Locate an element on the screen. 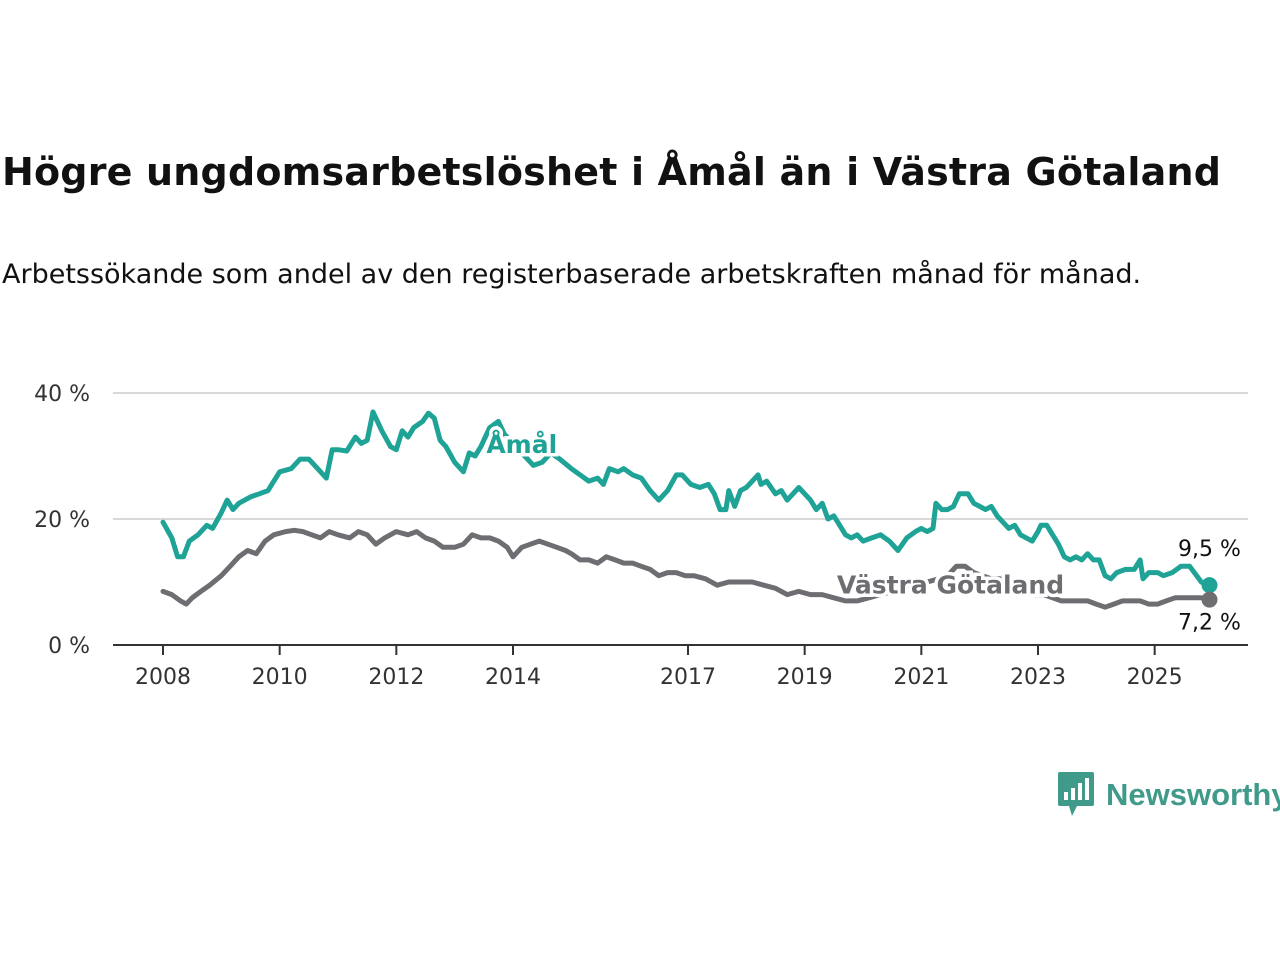  y-tick-label: 0 % is located at coordinates (69, 646).